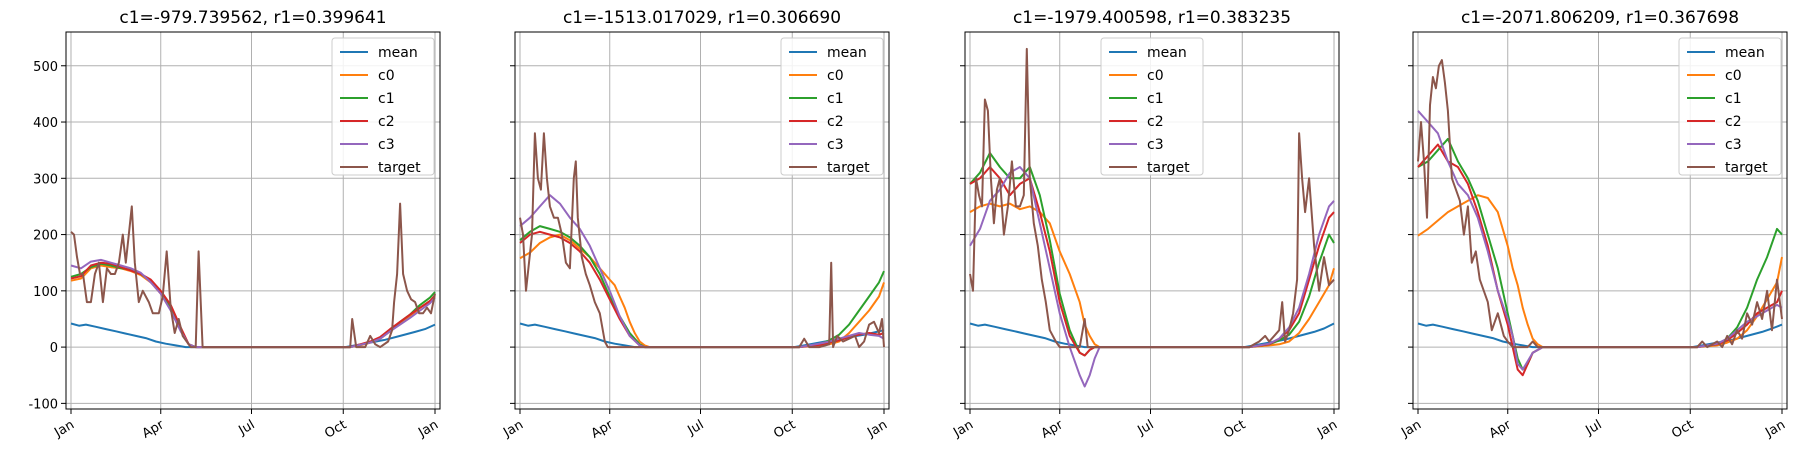 The image size is (1804, 450). Describe the element at coordinates (702, 18) in the screenshot. I see `chart-title: c1=-1513.017029, r1=0.306690` at that location.